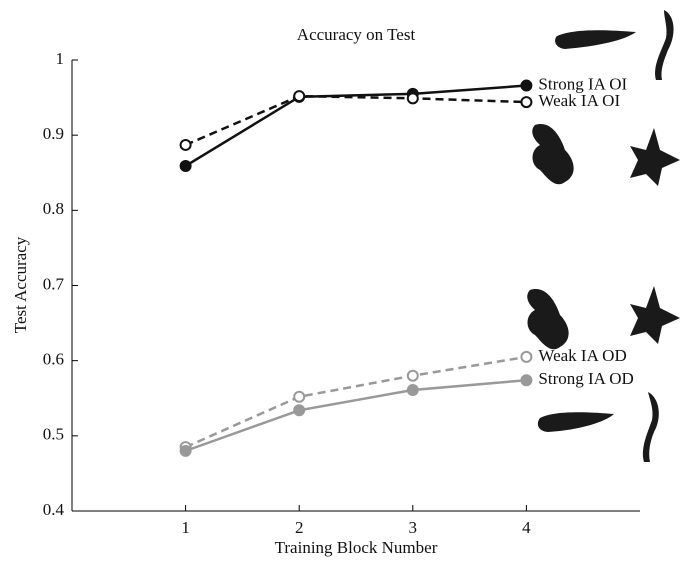 This screenshot has height=563, width=684. What do you see at coordinates (582, 83) in the screenshot?
I see `legend-label: Strong IA OI` at bounding box center [582, 83].